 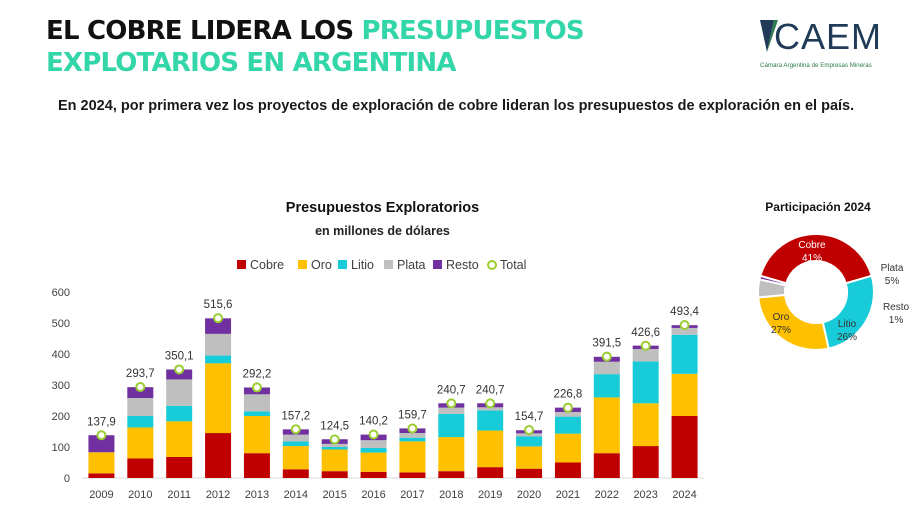 I want to click on bar-plata-2011, so click(x=179, y=392).